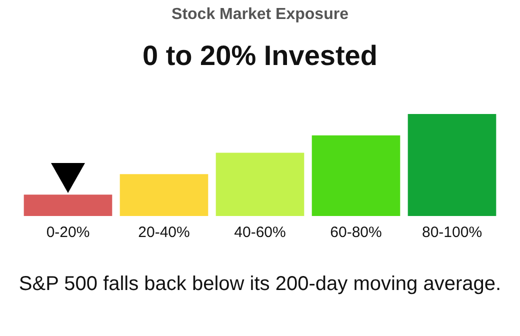  I want to click on x-tick-label: 20-40%, so click(164, 233).